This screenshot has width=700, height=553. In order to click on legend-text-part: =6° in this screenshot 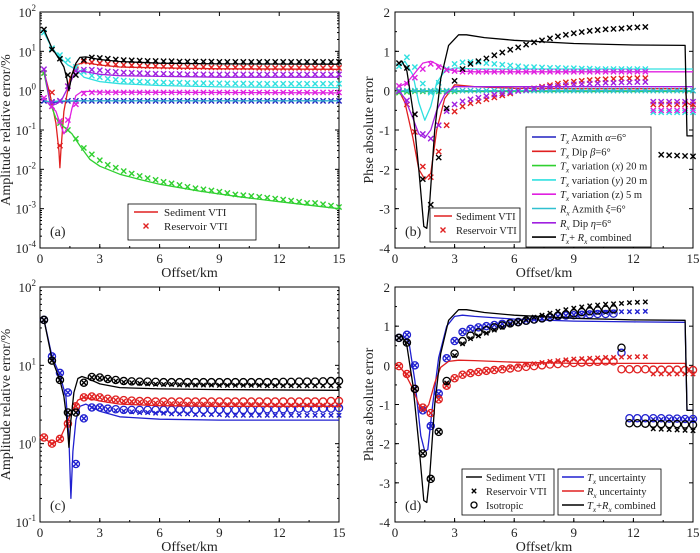, I will do `click(618, 138)`.